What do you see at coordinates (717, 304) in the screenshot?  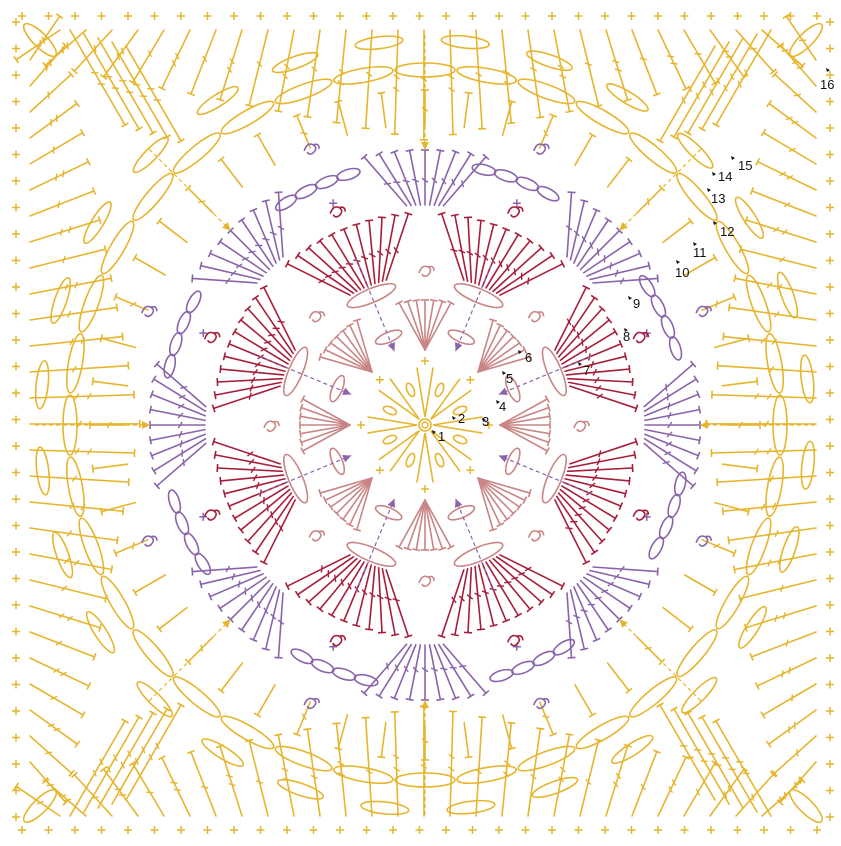 I see `ring-stitch-bar` at bounding box center [717, 304].